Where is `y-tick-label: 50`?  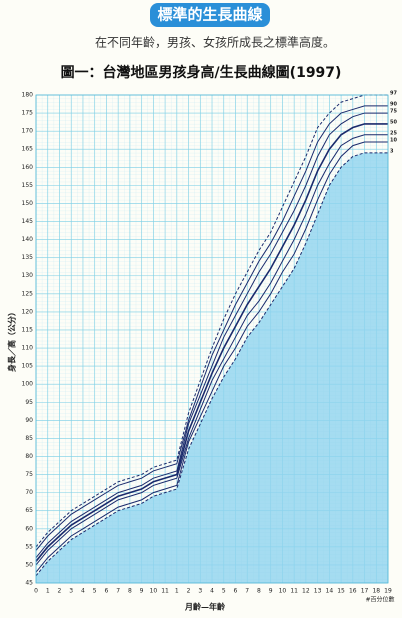 y-tick-label: 50 is located at coordinates (29, 564).